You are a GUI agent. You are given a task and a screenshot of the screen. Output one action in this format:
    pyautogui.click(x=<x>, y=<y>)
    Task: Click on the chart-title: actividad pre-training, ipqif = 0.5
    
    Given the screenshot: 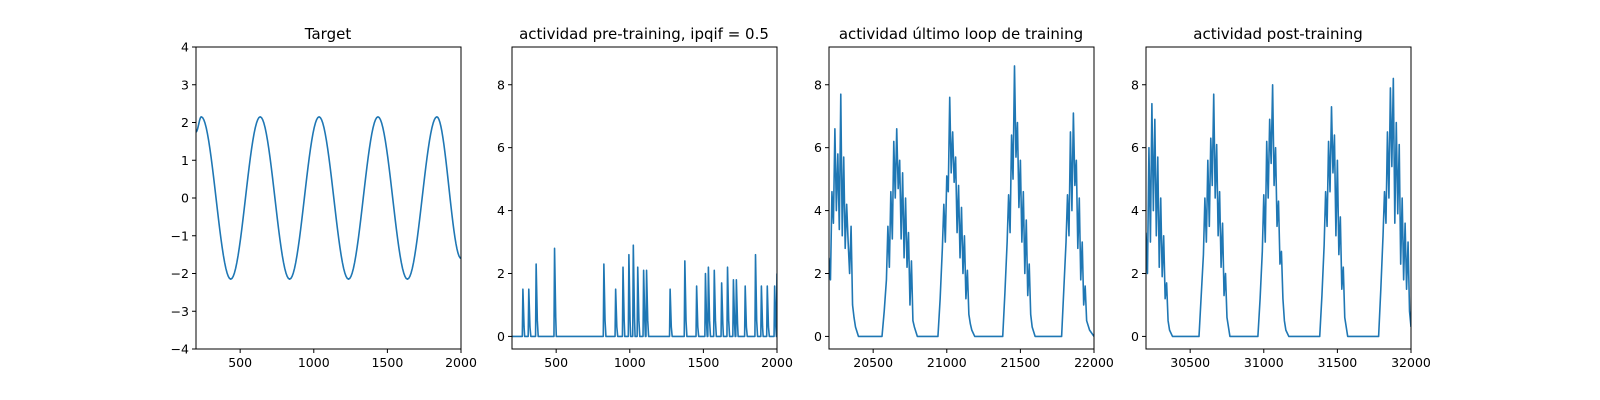 What is the action you would take?
    pyautogui.click(x=644, y=34)
    